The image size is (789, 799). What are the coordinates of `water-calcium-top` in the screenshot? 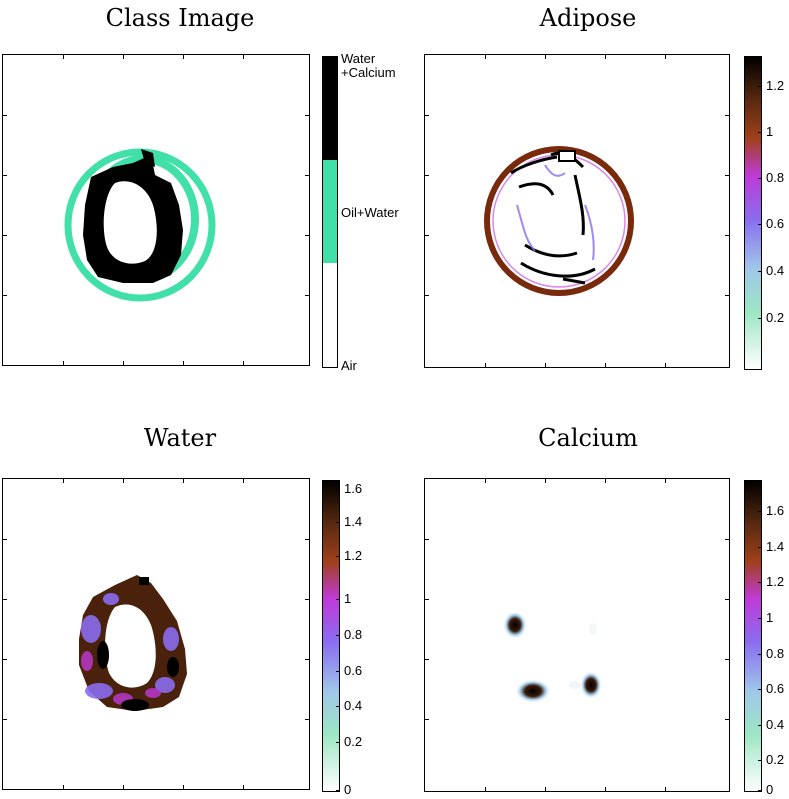 It's located at (148, 158).